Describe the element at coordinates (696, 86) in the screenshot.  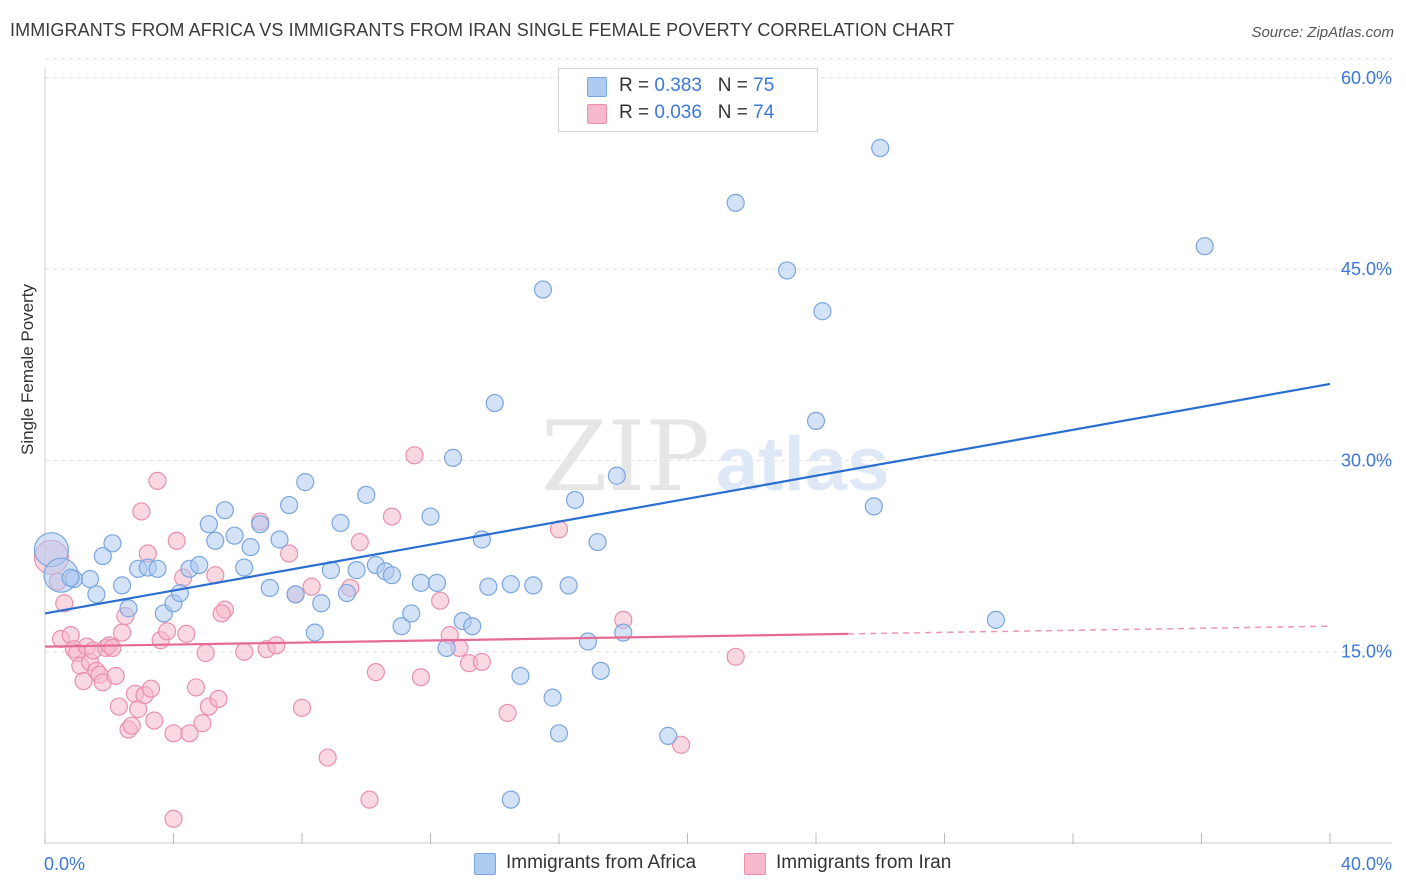
I see `legend-text-africa: R = 0.383 N = 75` at that location.